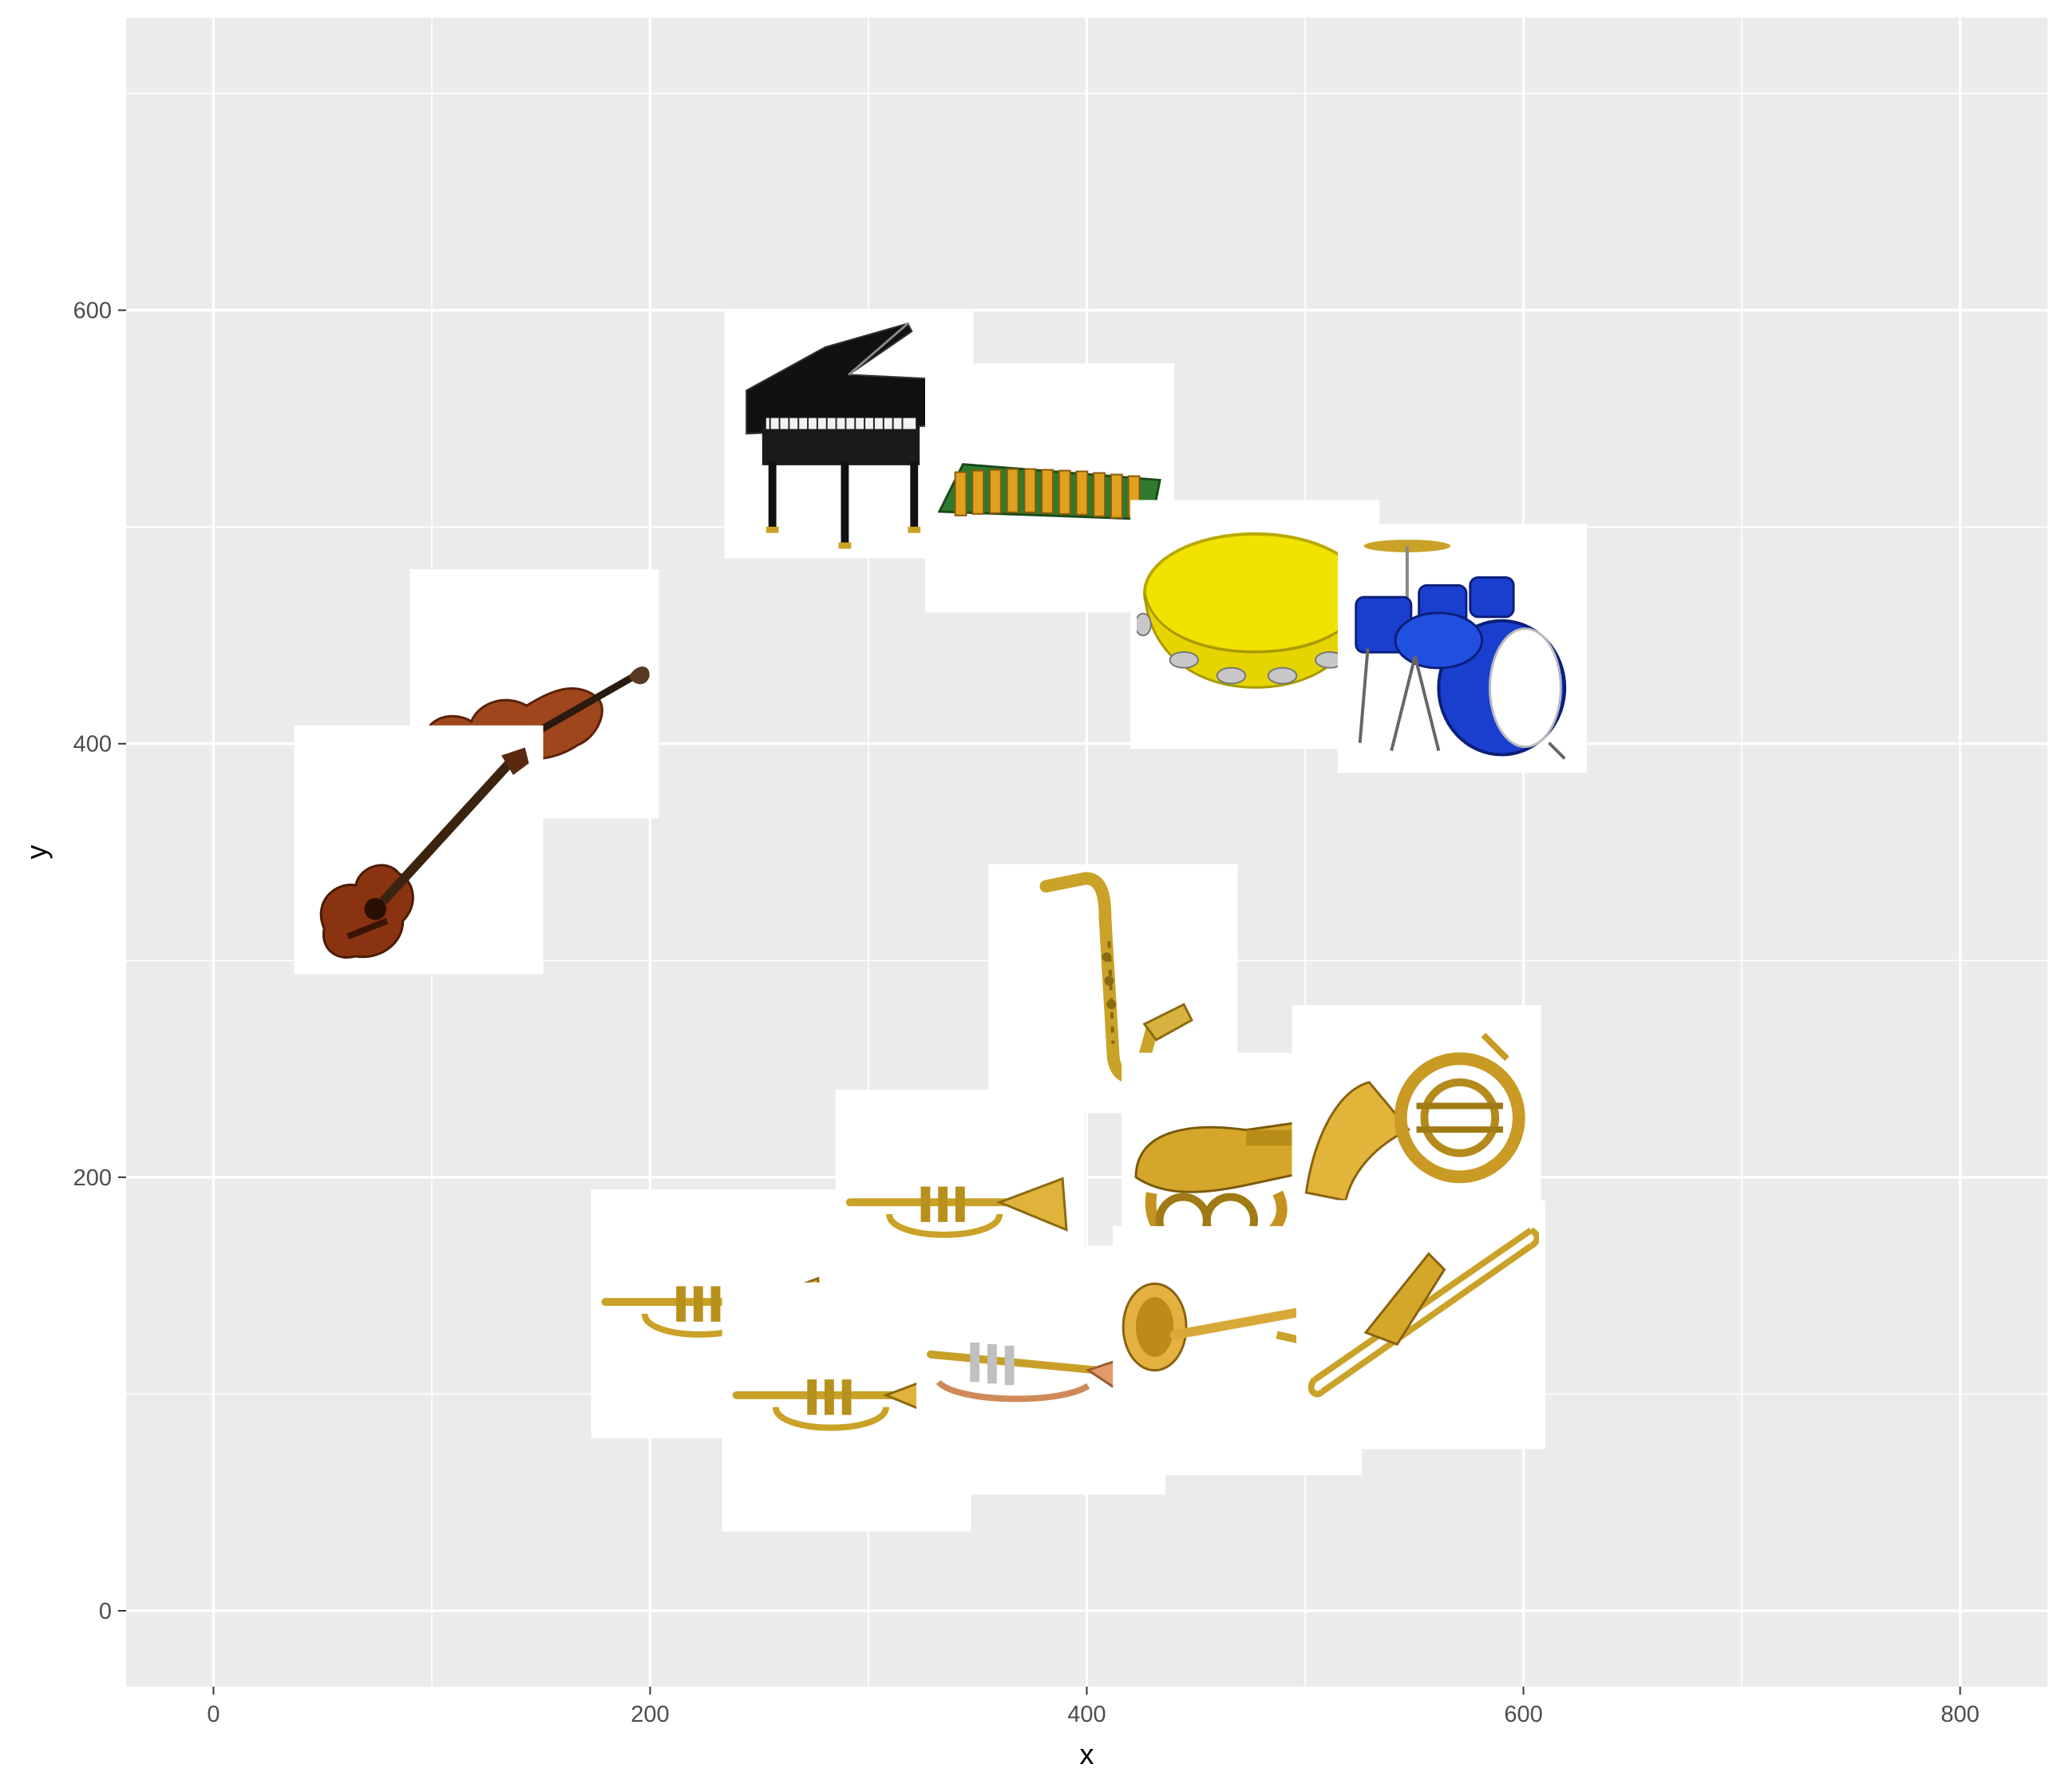 This screenshot has height=1792, width=2065. I want to click on point-acoustic-guitar-icon, so click(419, 850).